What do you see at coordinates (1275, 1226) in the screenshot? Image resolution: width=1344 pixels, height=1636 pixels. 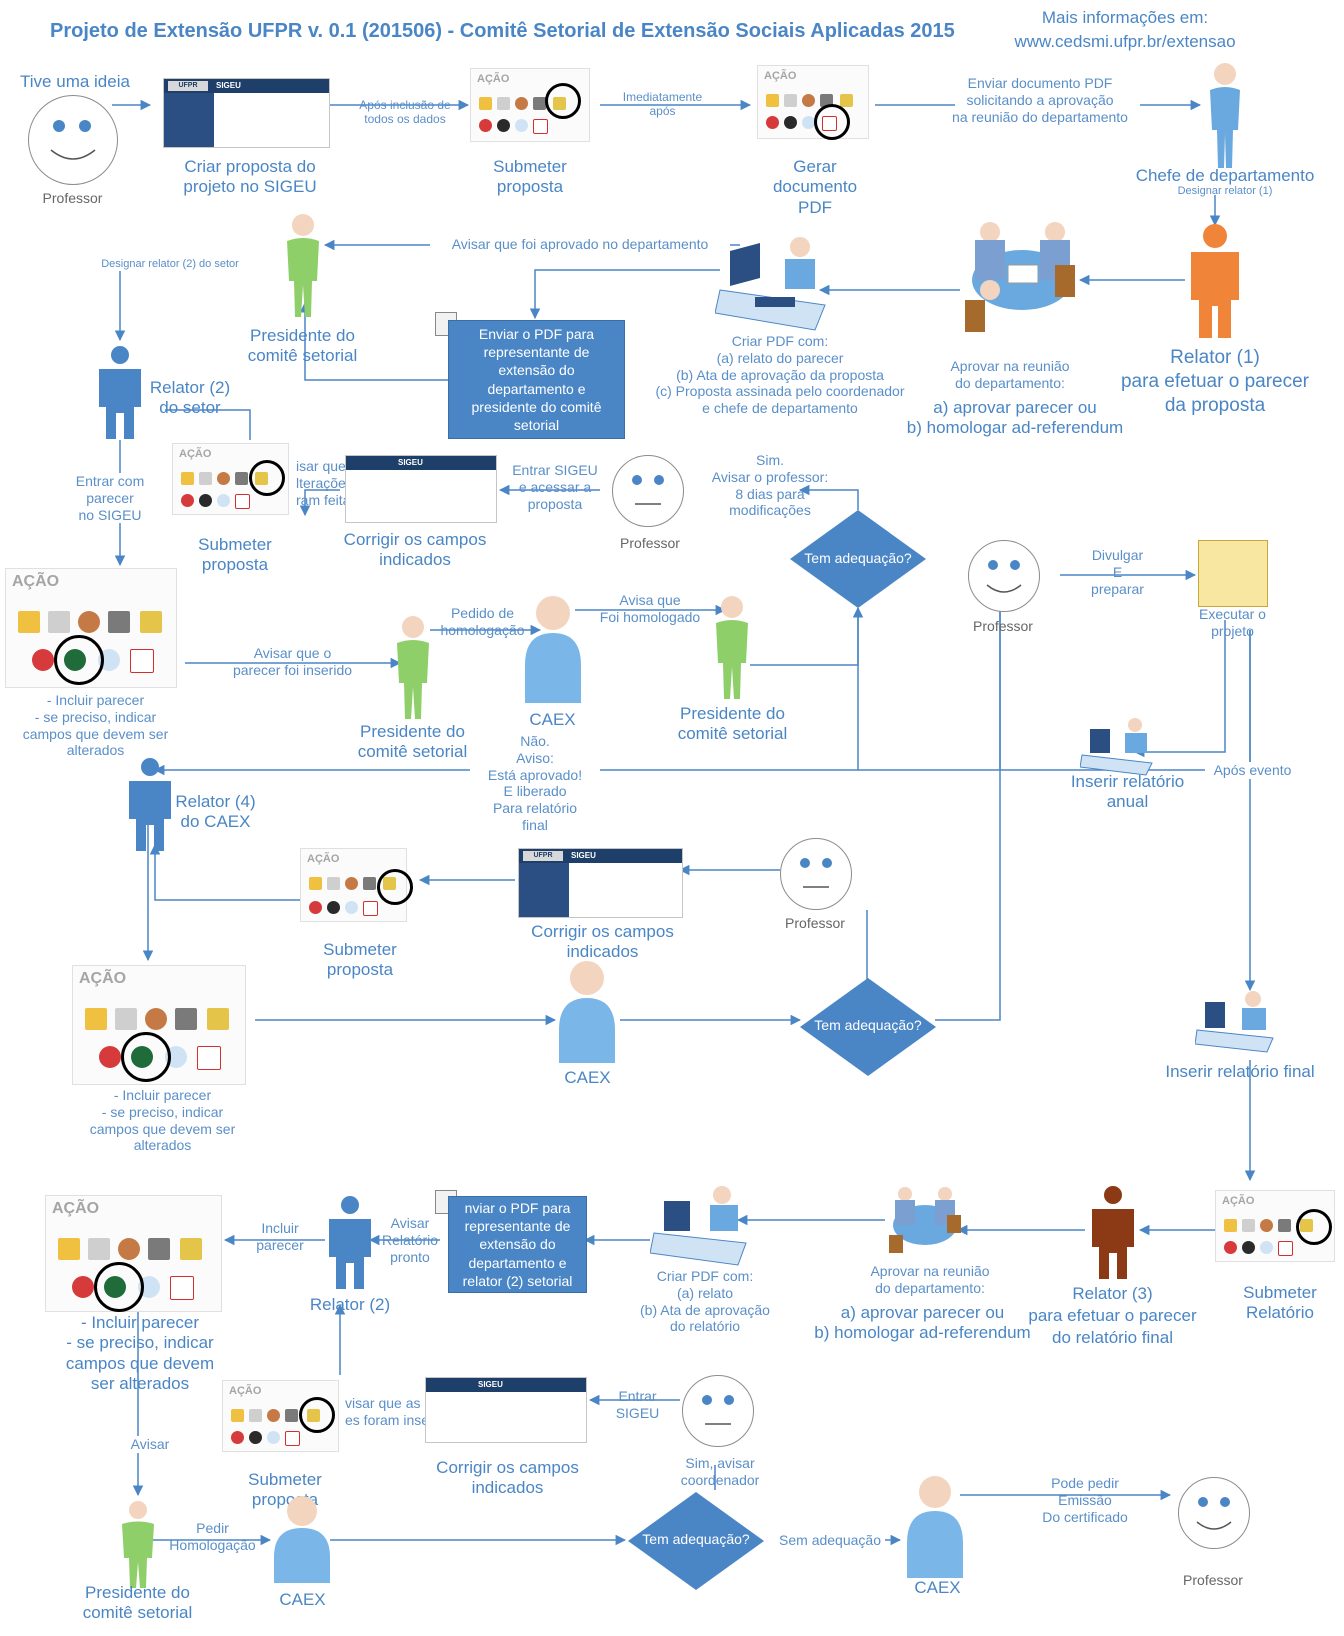 I see `acao-panel-7: AÇÃO` at bounding box center [1275, 1226].